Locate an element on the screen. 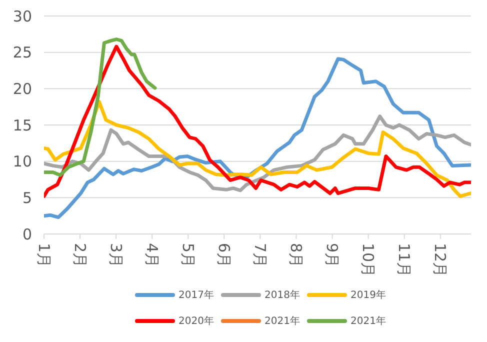 The height and width of the screenshot is (342, 487). x-tick-label: 7月 is located at coordinates (259, 255).